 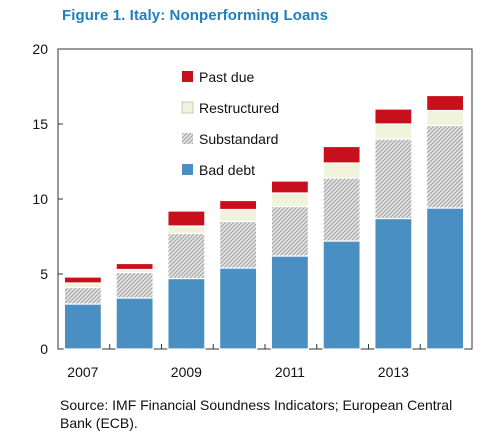 What do you see at coordinates (341, 209) in the screenshot?
I see `bar-substandard-2012` at bounding box center [341, 209].